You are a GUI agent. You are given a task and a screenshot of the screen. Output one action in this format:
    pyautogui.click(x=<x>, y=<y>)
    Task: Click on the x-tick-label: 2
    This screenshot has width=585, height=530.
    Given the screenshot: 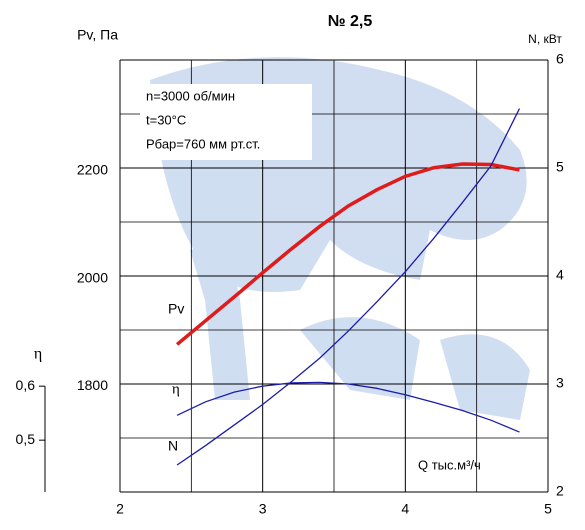 What is the action you would take?
    pyautogui.click(x=120, y=509)
    